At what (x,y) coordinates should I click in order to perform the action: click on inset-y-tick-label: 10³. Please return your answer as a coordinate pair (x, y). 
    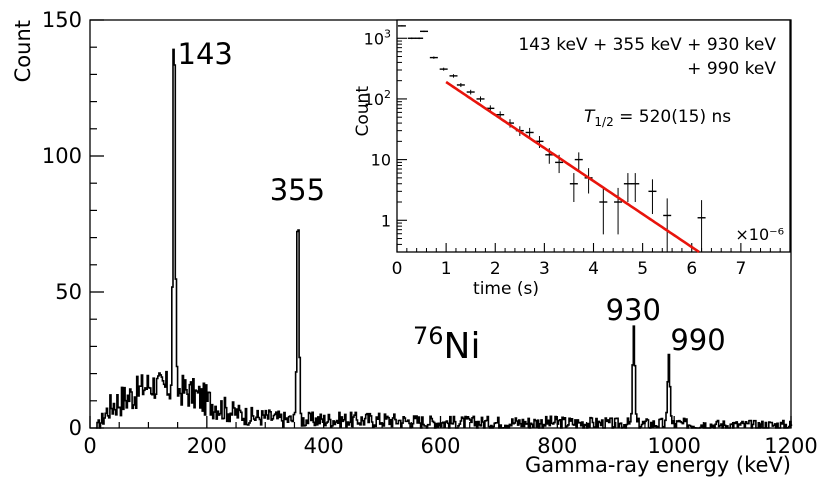
    Looking at the image, I should click on (377, 37).